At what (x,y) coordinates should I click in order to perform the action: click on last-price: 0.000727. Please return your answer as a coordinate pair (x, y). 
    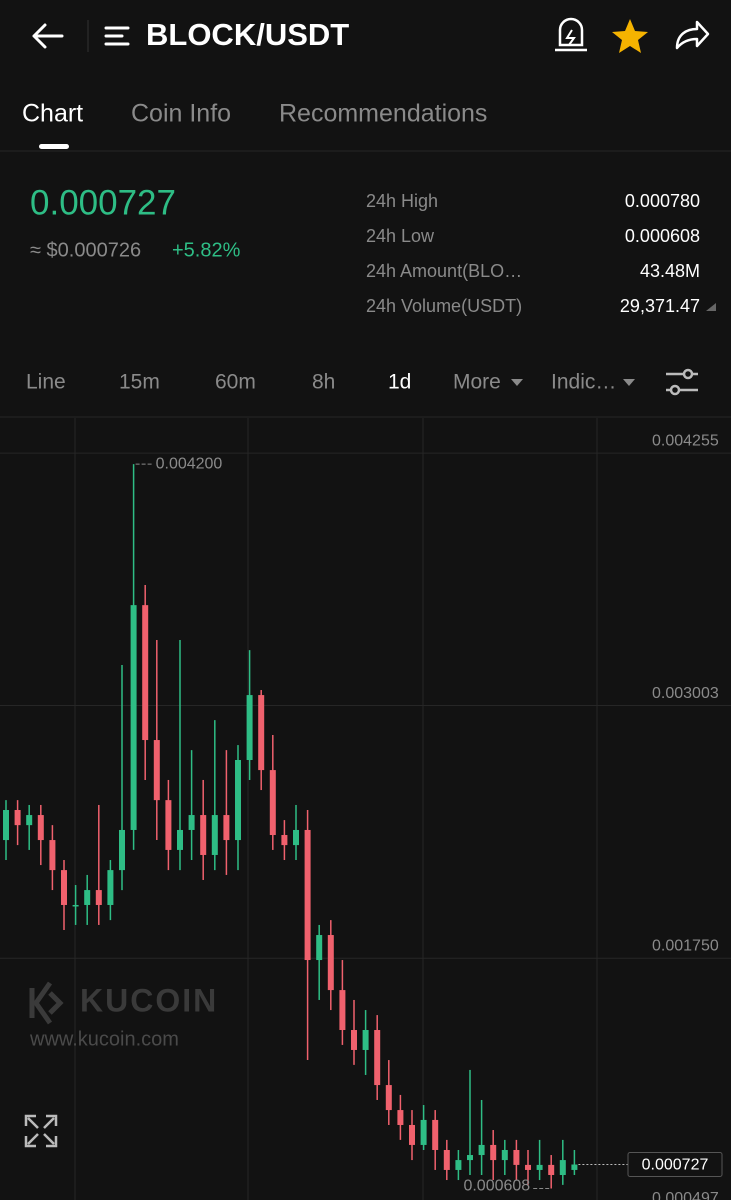
    Looking at the image, I should click on (103, 202).